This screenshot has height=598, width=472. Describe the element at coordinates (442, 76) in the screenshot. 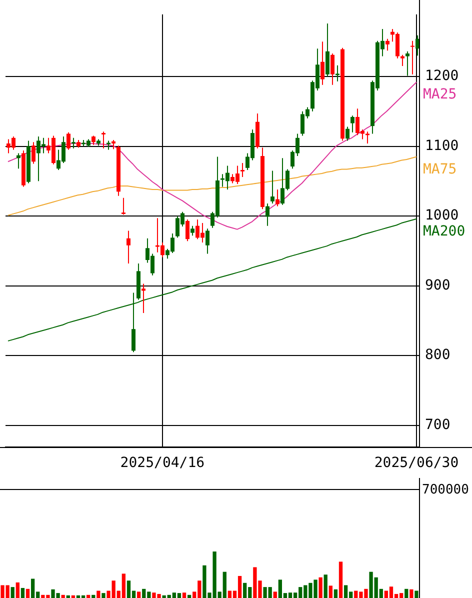

I see `y-tick-label: 1200` at that location.